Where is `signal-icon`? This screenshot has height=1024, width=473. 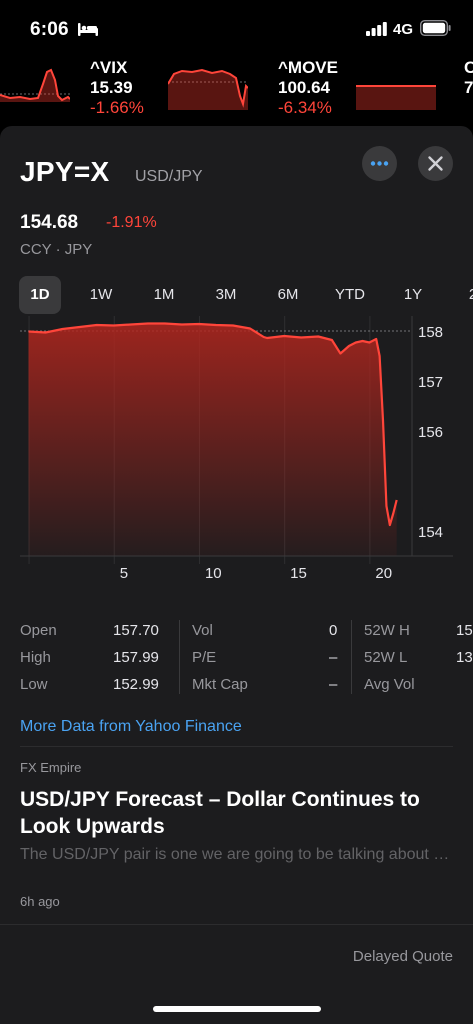 signal-icon is located at coordinates (376, 29).